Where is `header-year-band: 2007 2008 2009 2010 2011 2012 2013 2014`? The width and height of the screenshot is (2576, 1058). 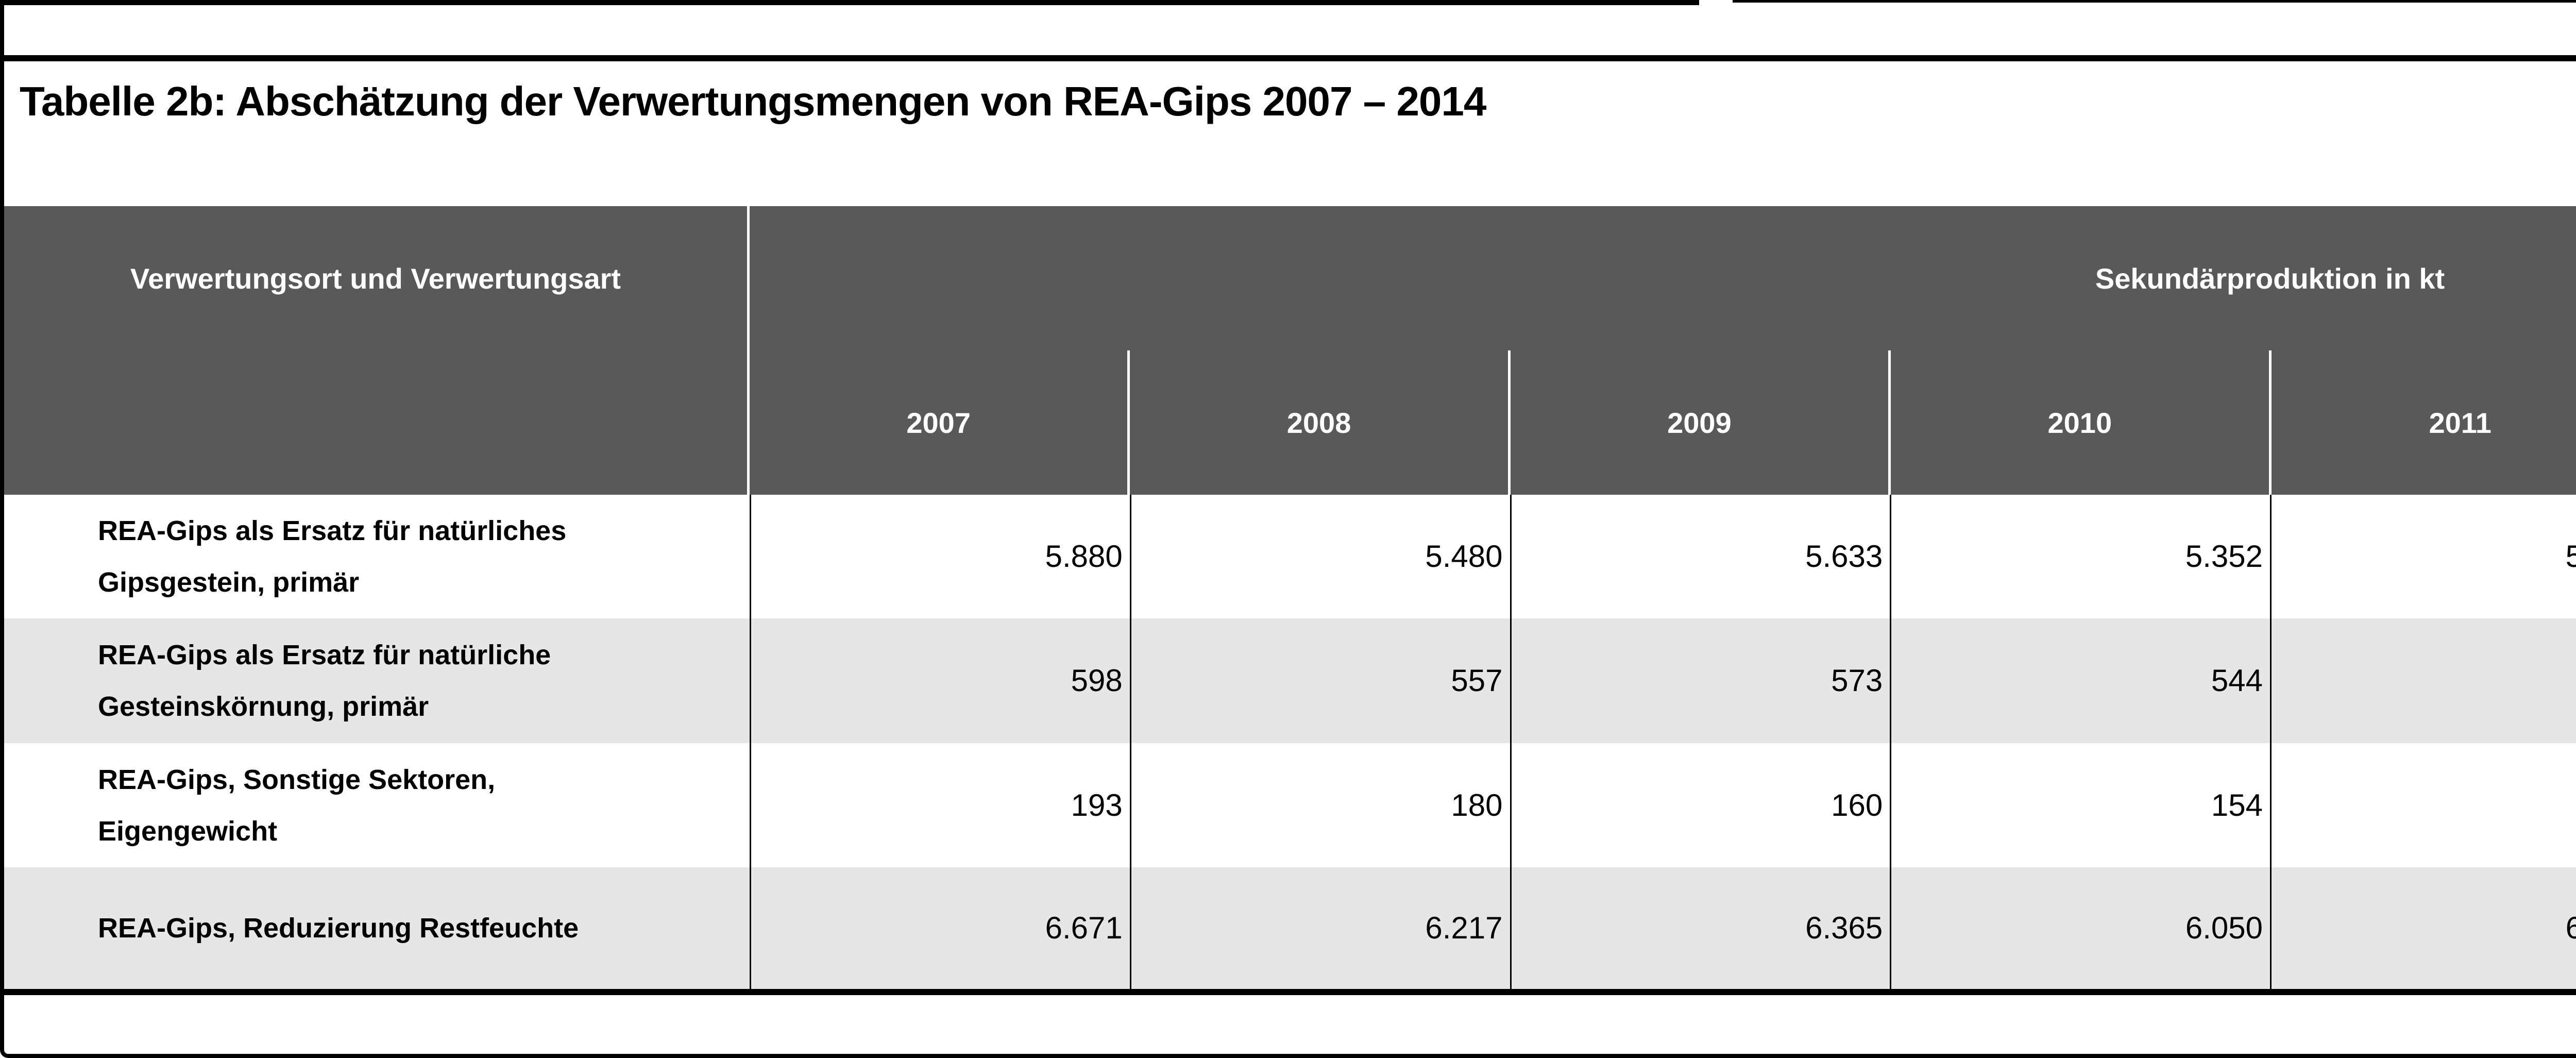 header-year-band: 2007 2008 2009 2010 2011 2012 2013 2014 is located at coordinates (1290, 422).